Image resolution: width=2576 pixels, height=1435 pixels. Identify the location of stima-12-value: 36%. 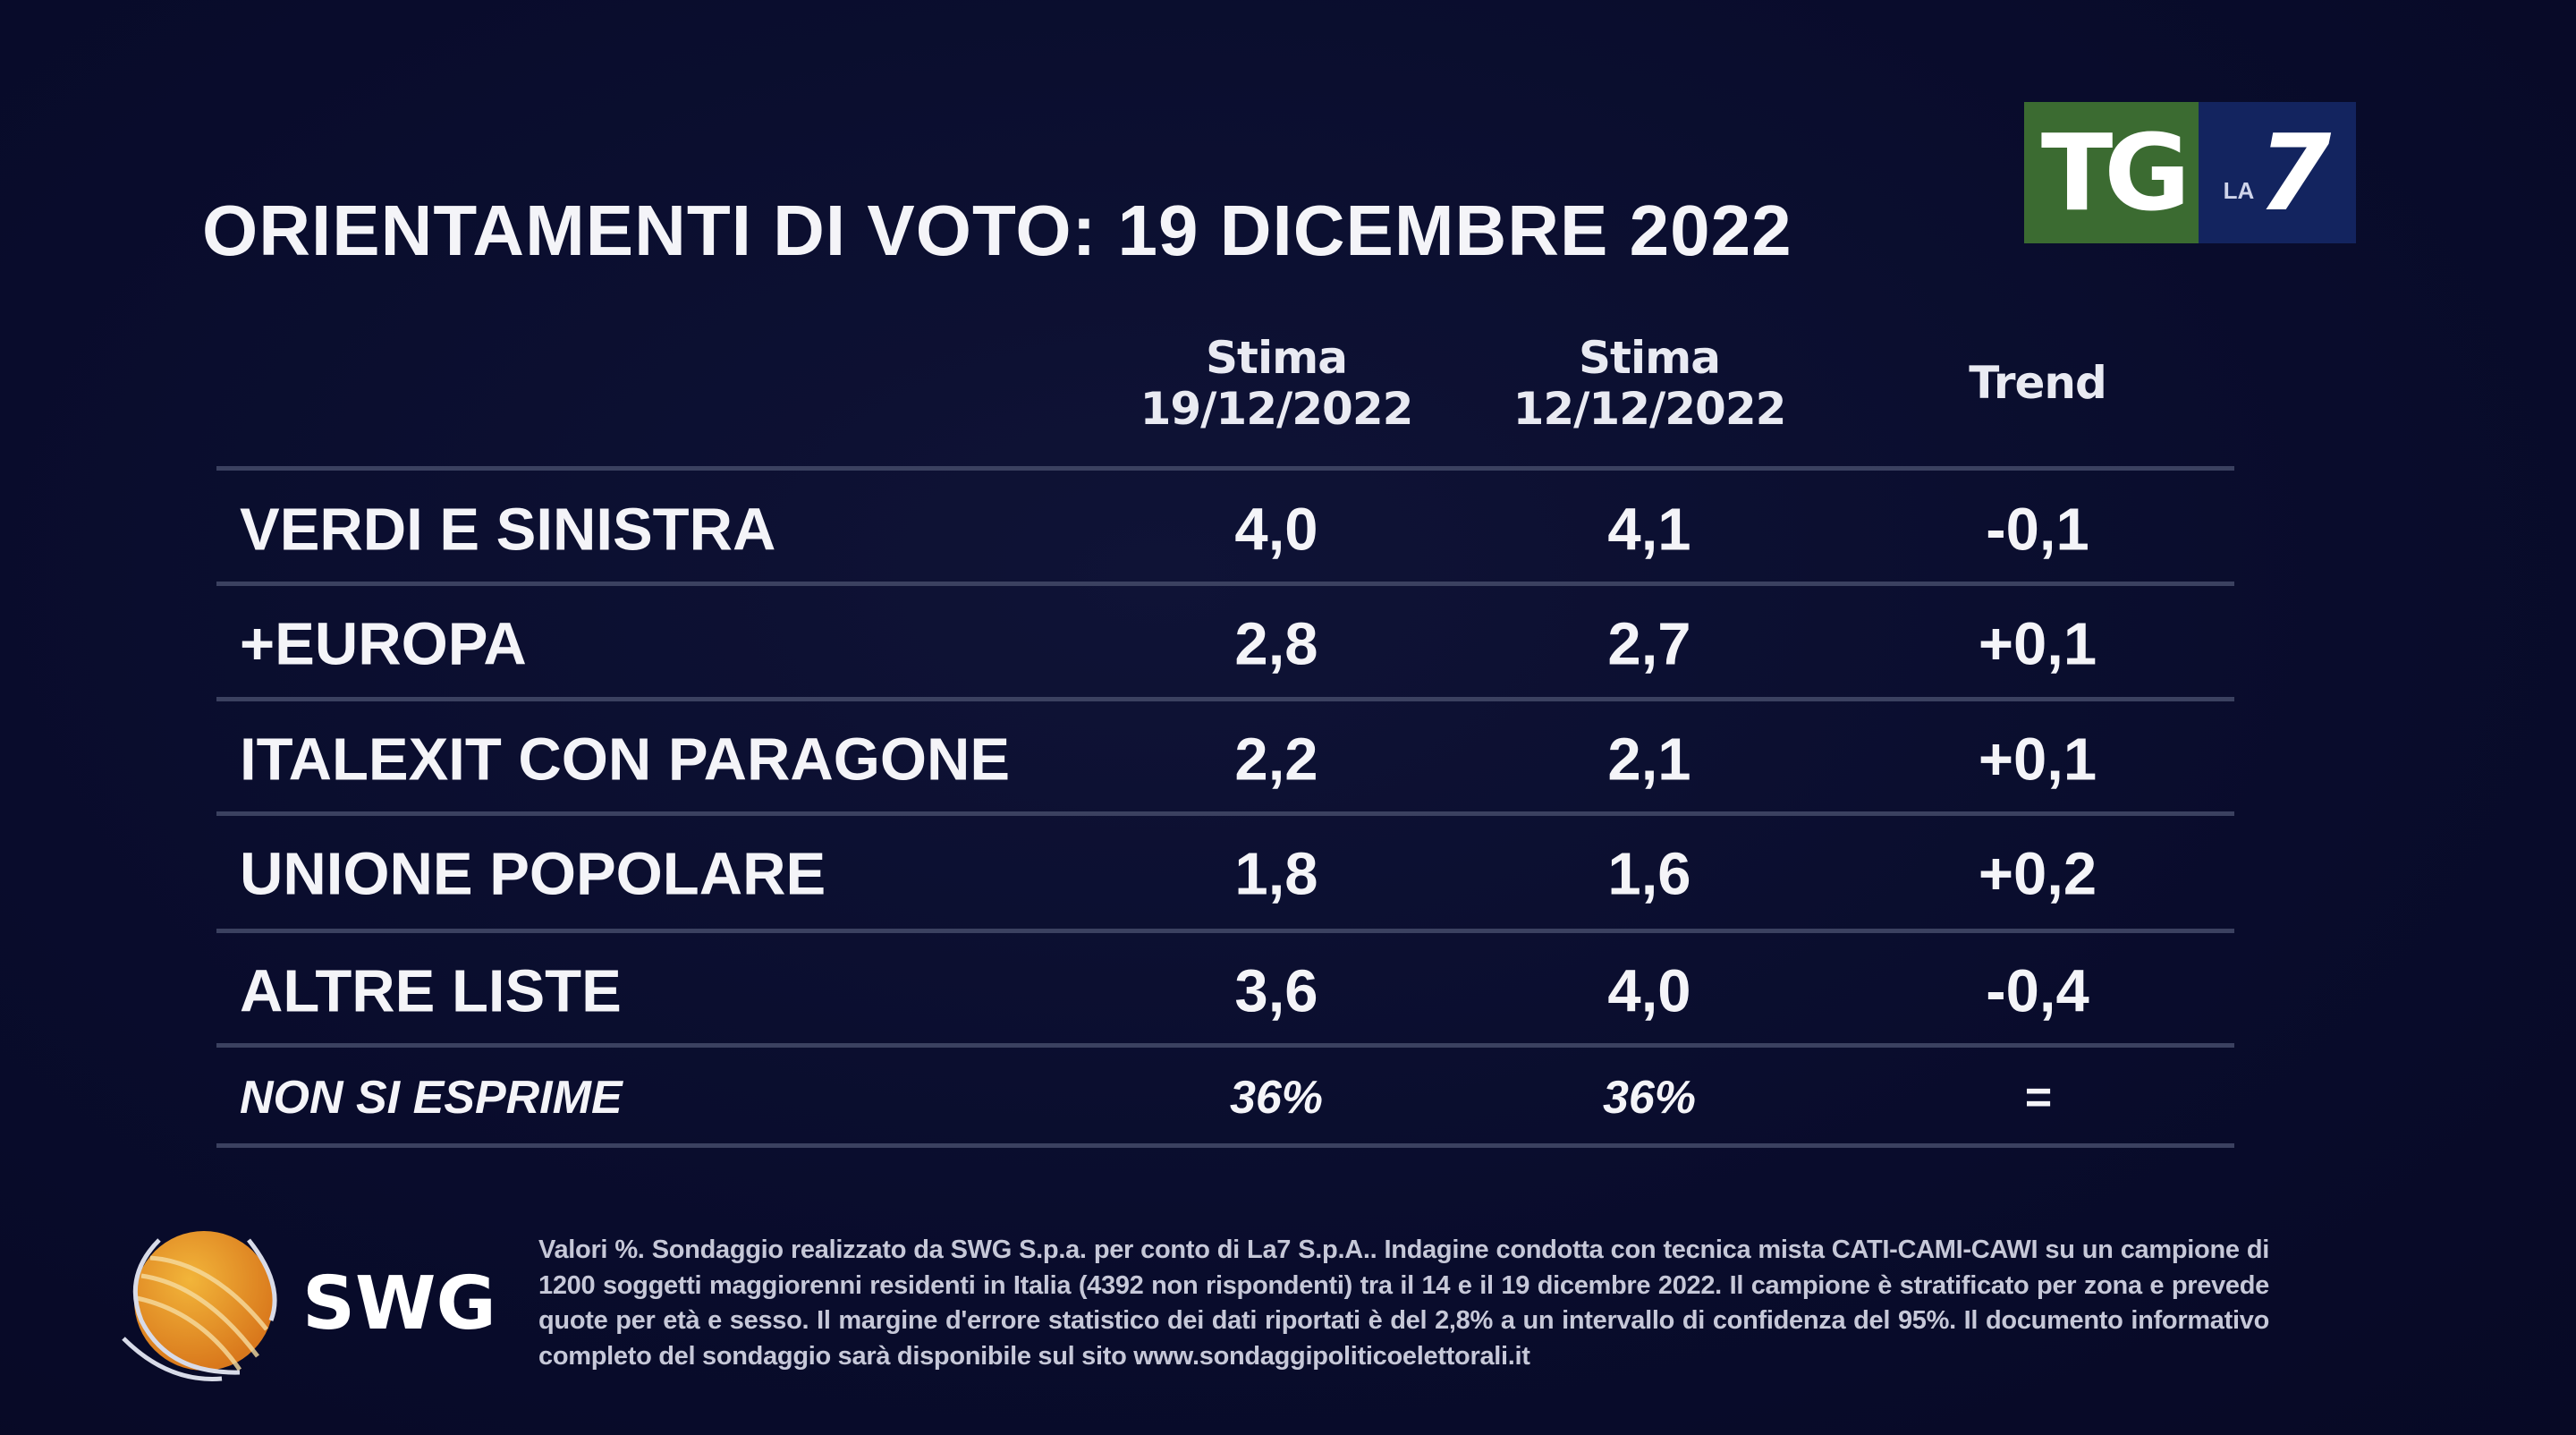
(1649, 1098).